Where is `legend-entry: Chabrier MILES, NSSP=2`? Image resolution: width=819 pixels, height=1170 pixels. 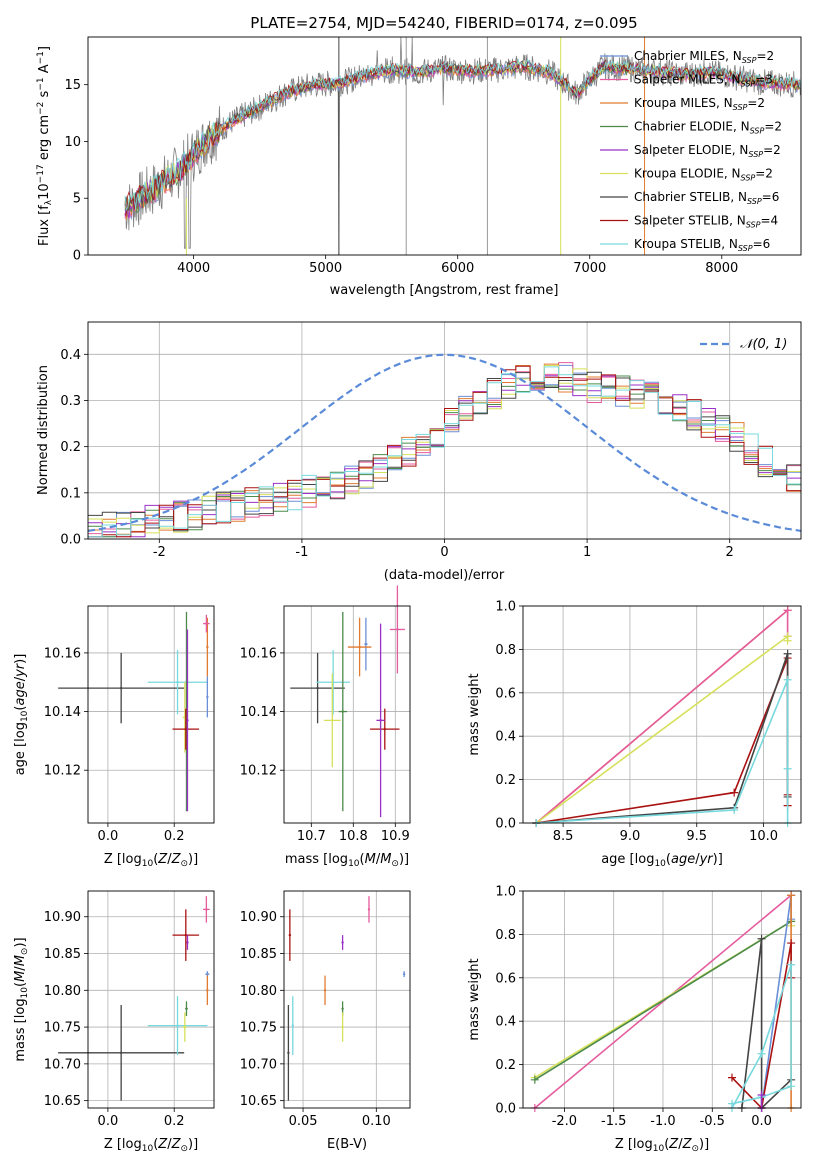
legend-entry: Chabrier MILES, NSSP=2 is located at coordinates (704, 57).